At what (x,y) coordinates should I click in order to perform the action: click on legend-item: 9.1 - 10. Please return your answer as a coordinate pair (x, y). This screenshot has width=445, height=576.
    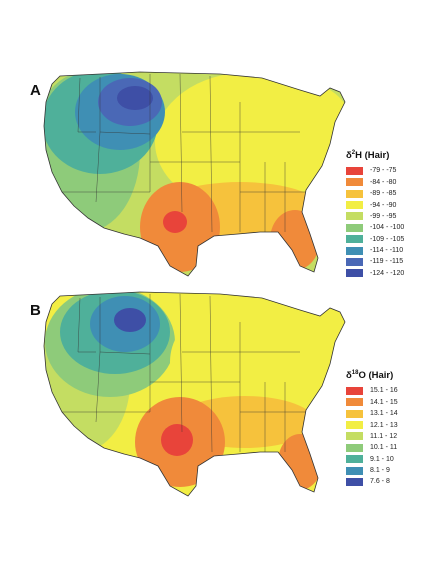
    Looking at the image, I should click on (372, 459).